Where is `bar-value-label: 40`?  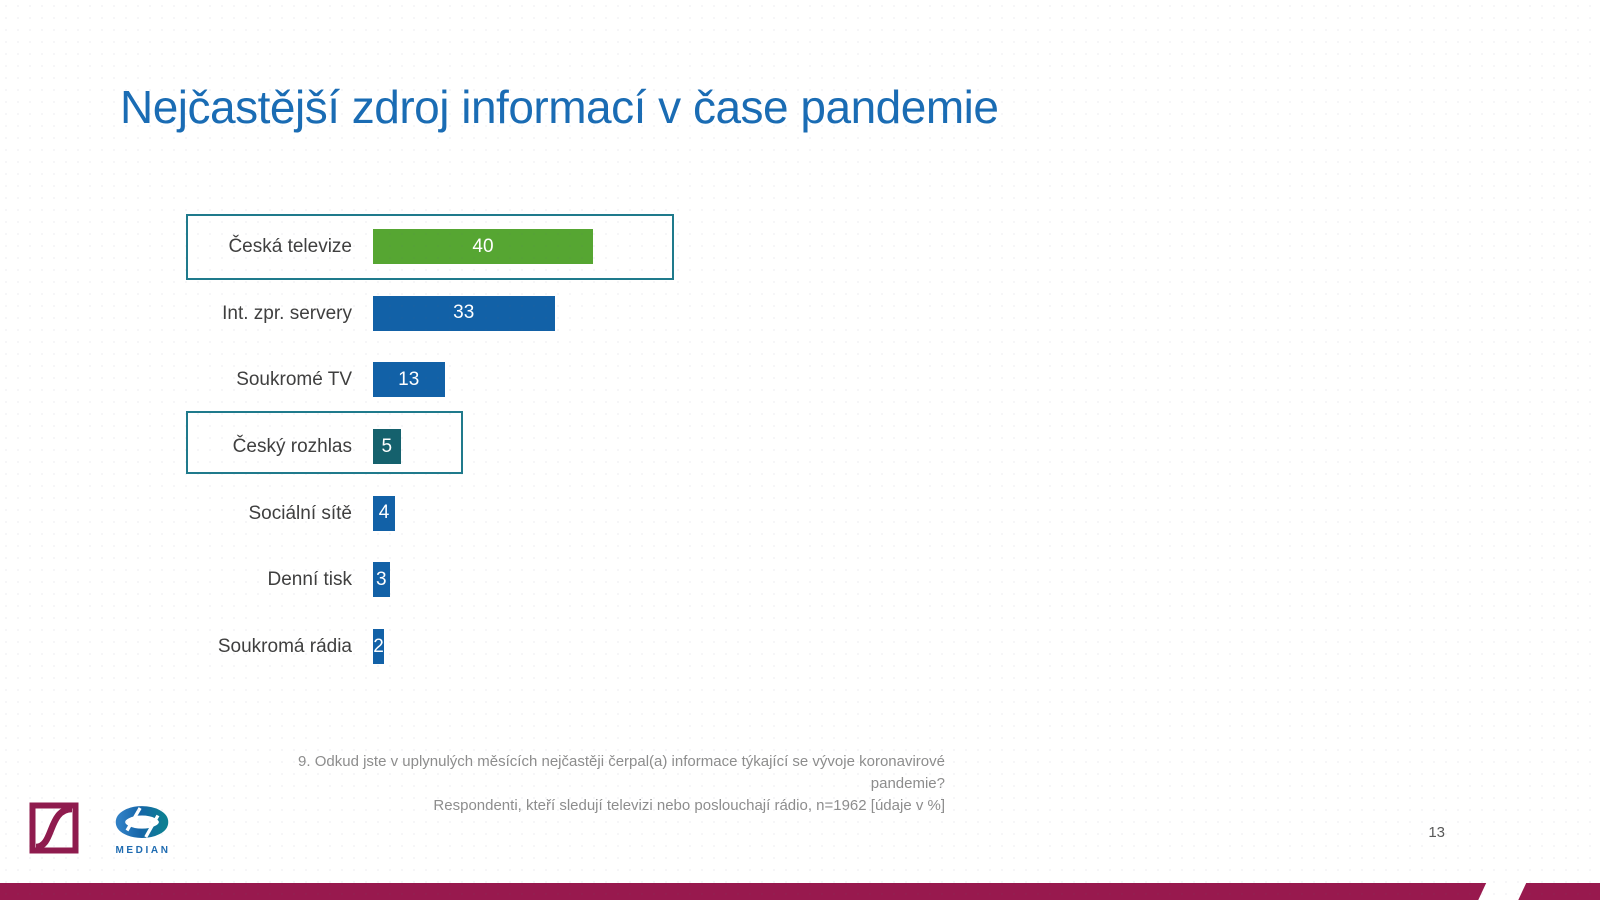
bar-value-label: 40 is located at coordinates (483, 246).